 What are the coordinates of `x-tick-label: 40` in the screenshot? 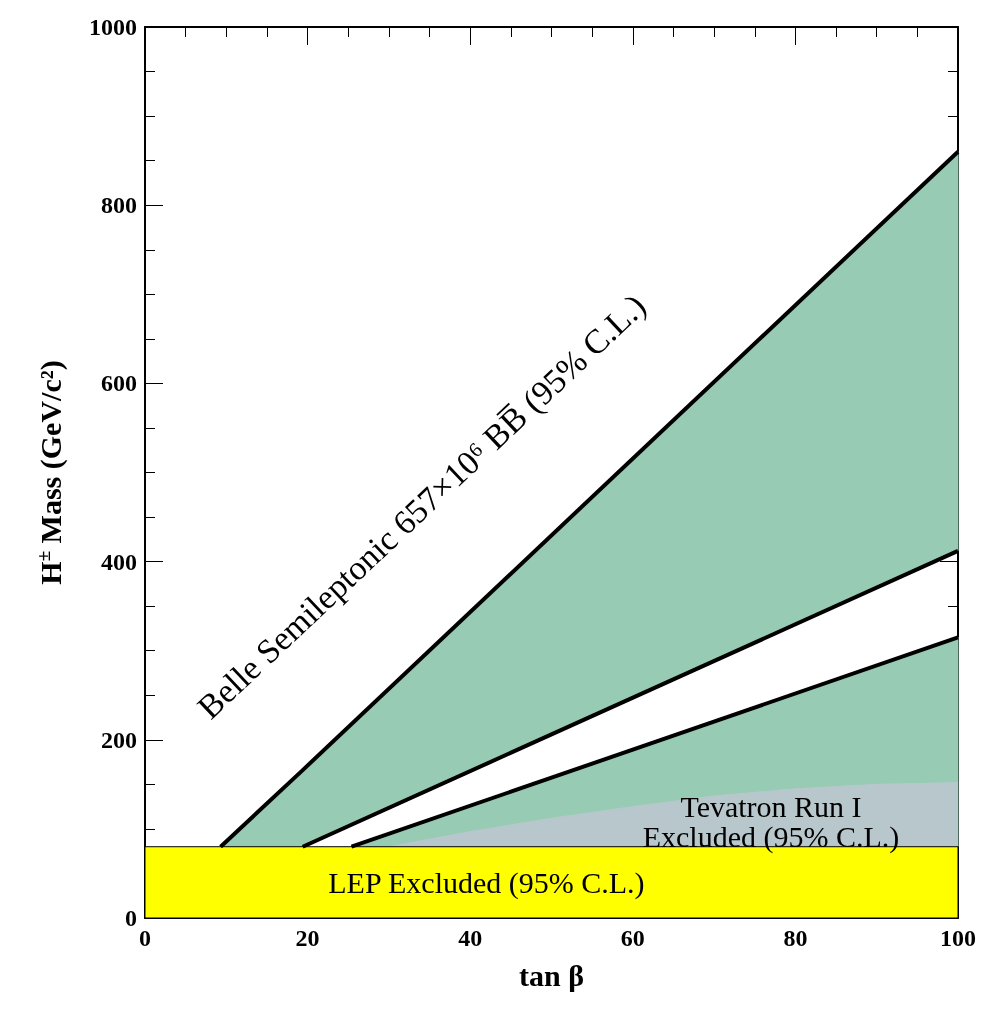 It's located at (470, 938).